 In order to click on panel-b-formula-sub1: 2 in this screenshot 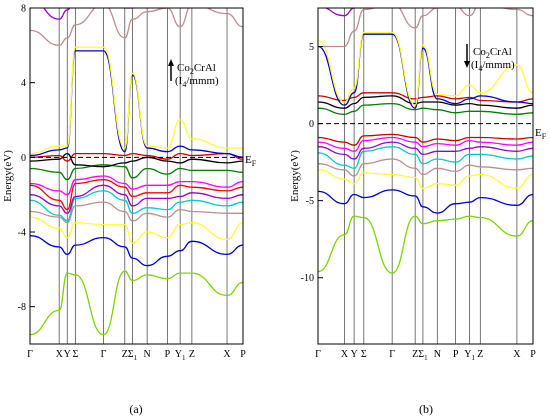, I will do `click(488, 55)`.